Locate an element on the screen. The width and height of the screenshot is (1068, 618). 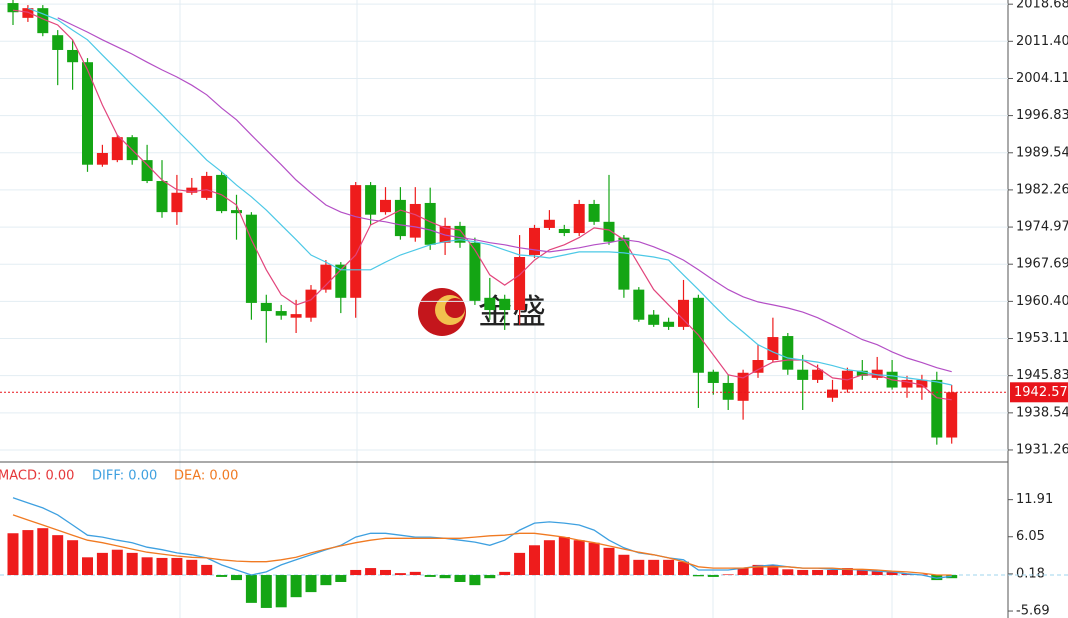
legend-entry: MACD: 0.00 is located at coordinates (37, 476).